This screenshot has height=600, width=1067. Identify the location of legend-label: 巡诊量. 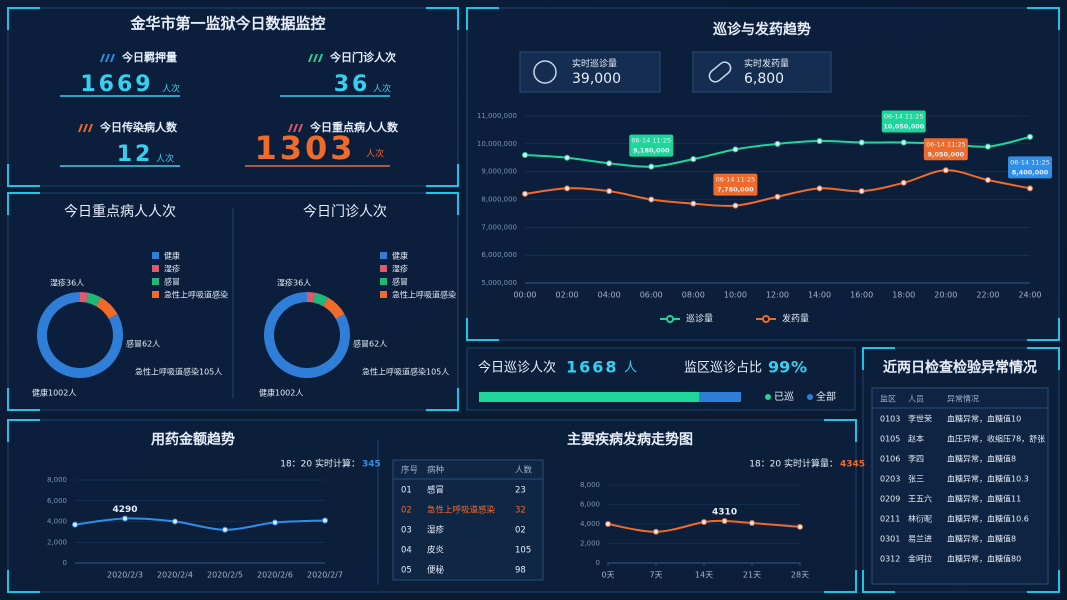
(699, 319).